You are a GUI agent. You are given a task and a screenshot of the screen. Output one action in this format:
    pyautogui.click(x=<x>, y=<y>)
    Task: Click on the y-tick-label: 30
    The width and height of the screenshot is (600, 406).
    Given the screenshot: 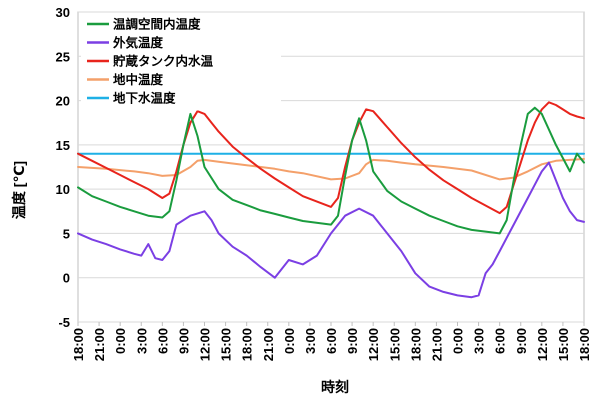 What is the action you would take?
    pyautogui.click(x=63, y=12)
    